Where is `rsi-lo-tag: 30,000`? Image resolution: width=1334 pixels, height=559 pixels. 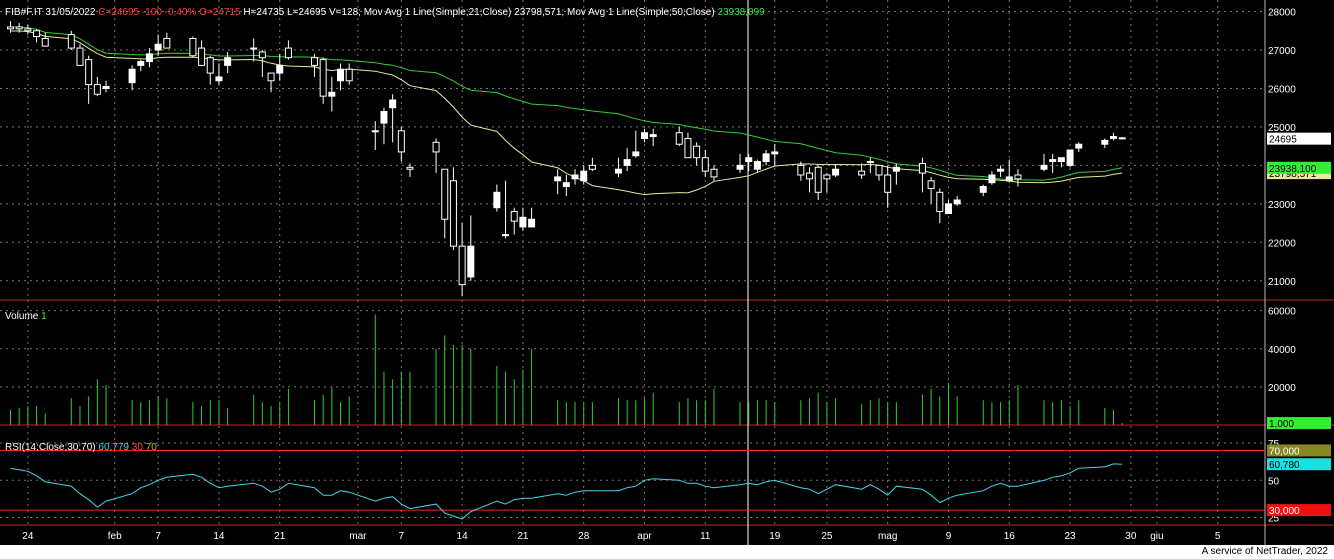 rsi-lo-tag: 30,000 is located at coordinates (1284, 511).